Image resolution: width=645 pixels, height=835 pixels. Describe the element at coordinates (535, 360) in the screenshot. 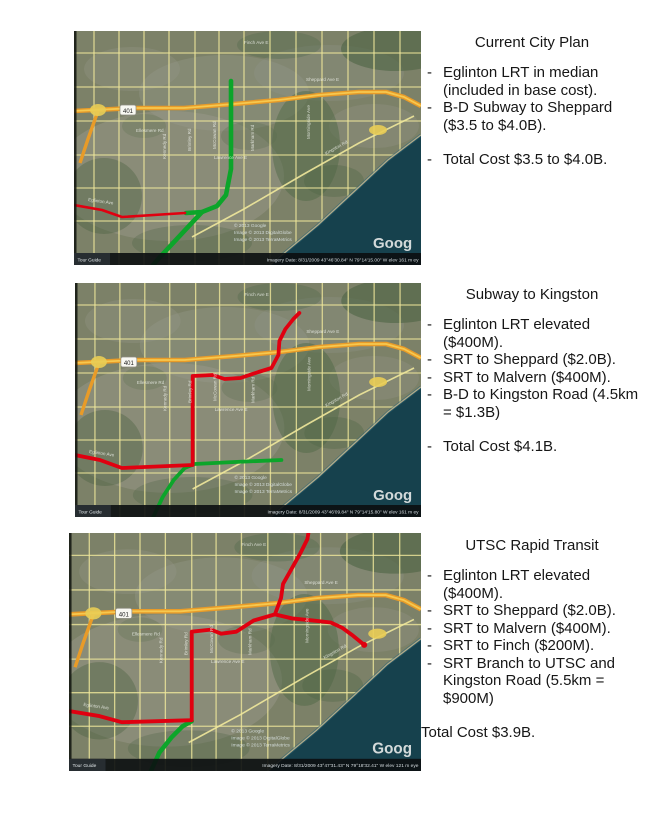

I see `bullet-item: - SRT to Sheppard ($2.0B).` at that location.